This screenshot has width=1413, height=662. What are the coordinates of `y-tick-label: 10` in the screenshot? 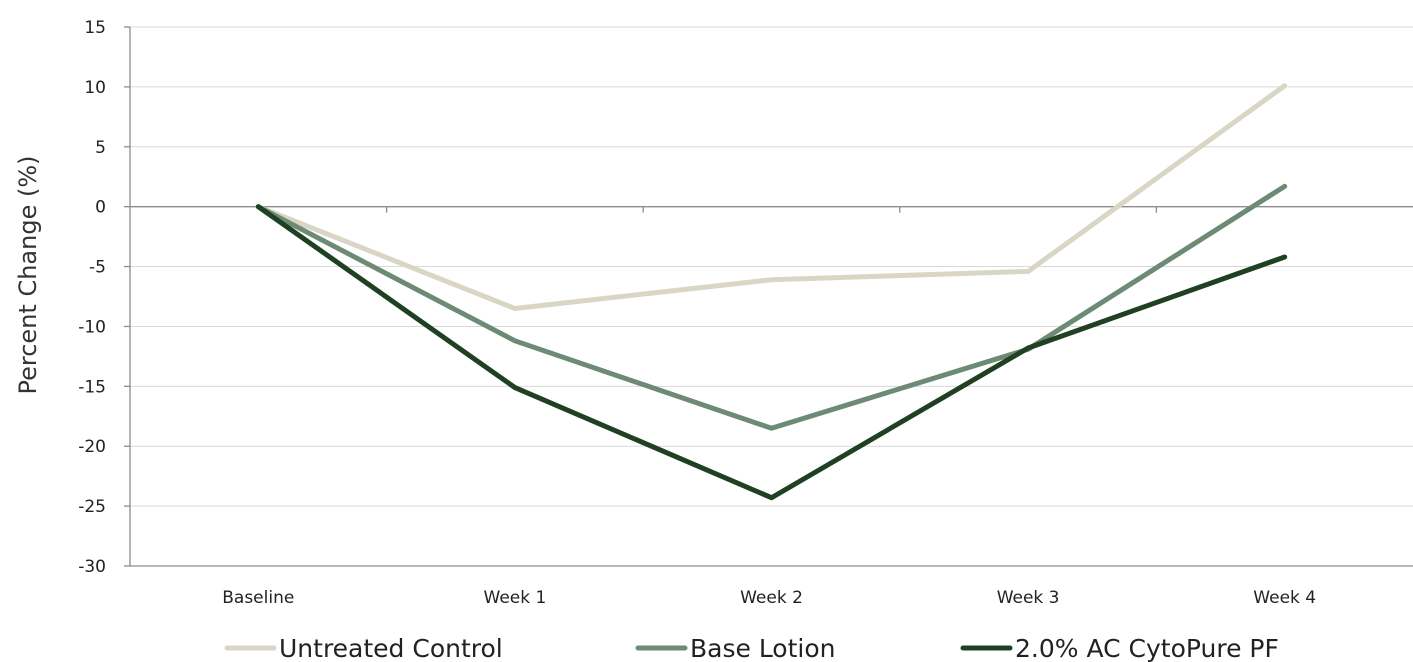 It's located at (95, 88).